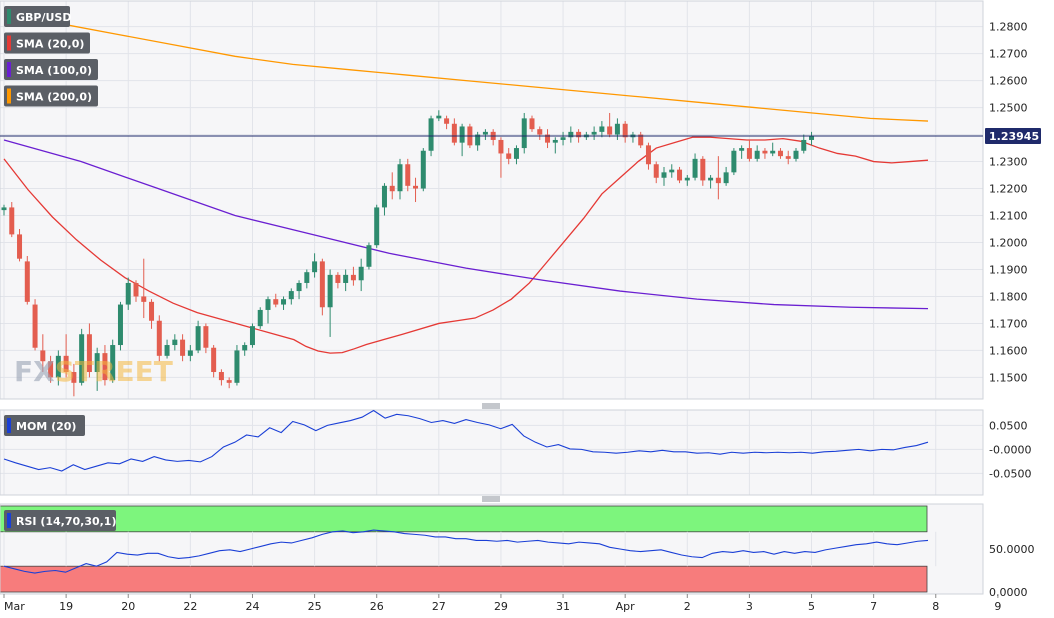 Image resolution: width=1054 pixels, height=618 pixels. What do you see at coordinates (1008, 108) in the screenshot?
I see `price-tick-label: 1.2500` at bounding box center [1008, 108].